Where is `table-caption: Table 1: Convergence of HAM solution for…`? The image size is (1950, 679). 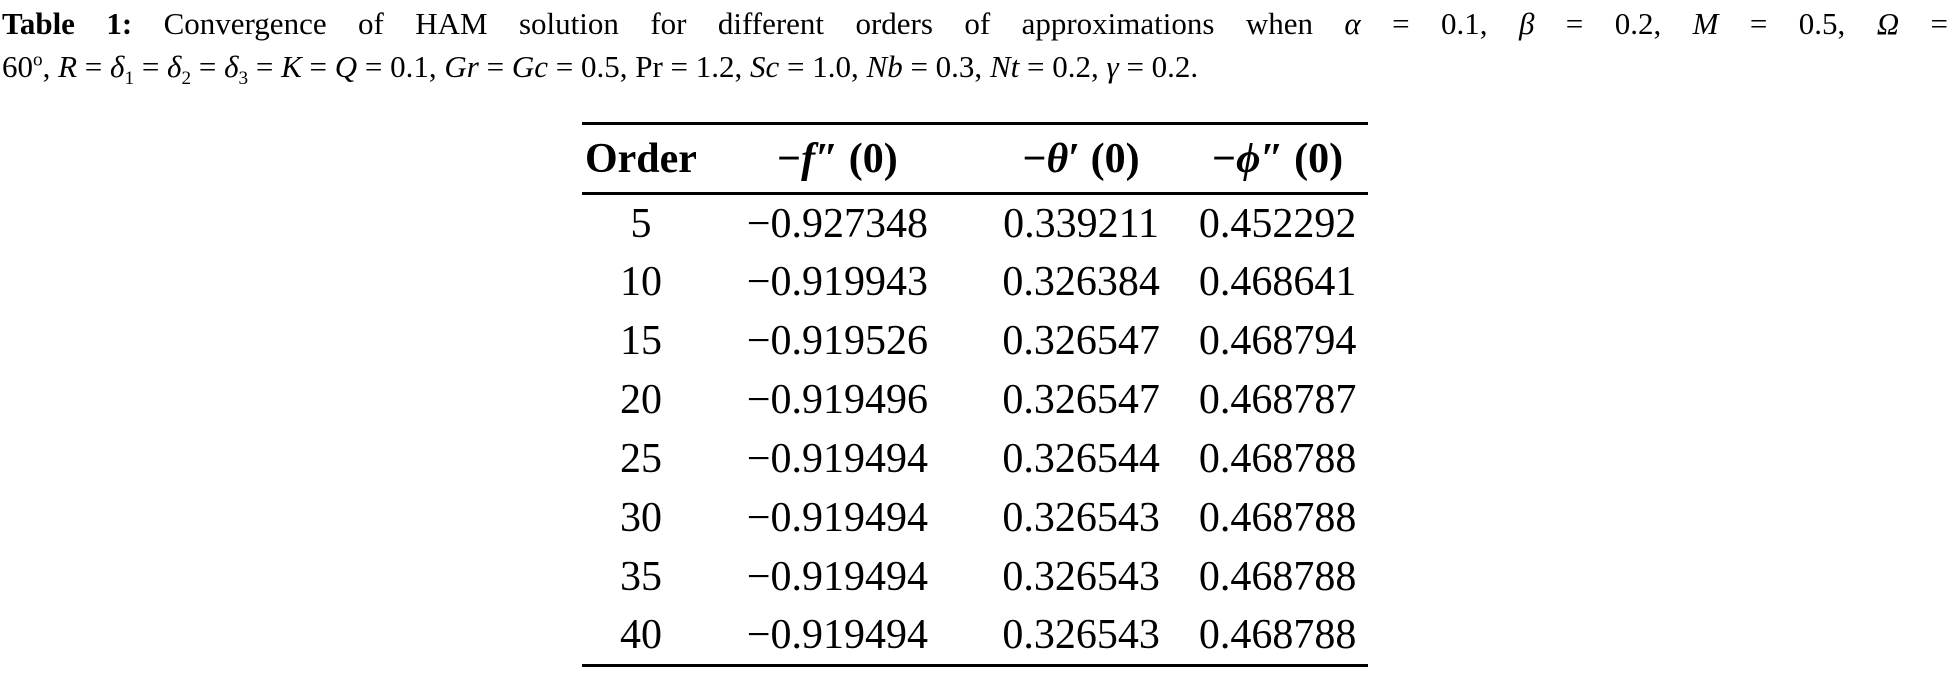
table-caption: Table 1: Convergence of HAM solution for… is located at coordinates (975, 45).